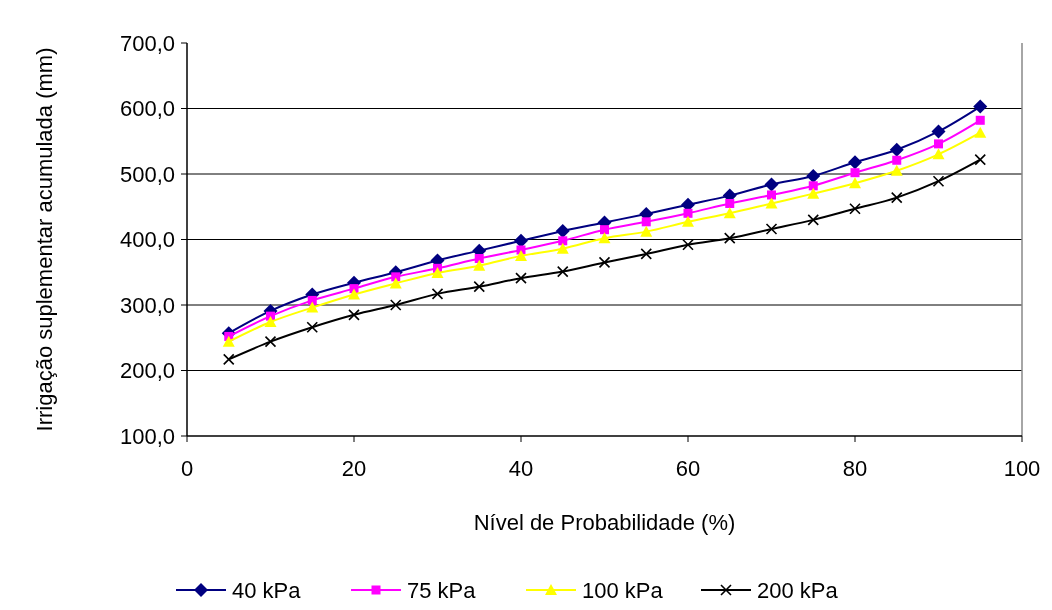  Describe the element at coordinates (147, 108) in the screenshot. I see `y-tick-label: 600,0` at that location.